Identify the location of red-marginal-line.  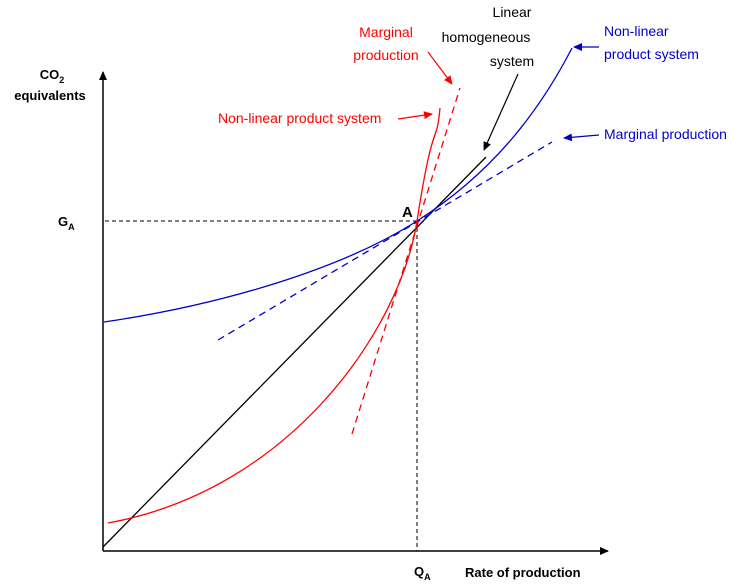
(406, 261).